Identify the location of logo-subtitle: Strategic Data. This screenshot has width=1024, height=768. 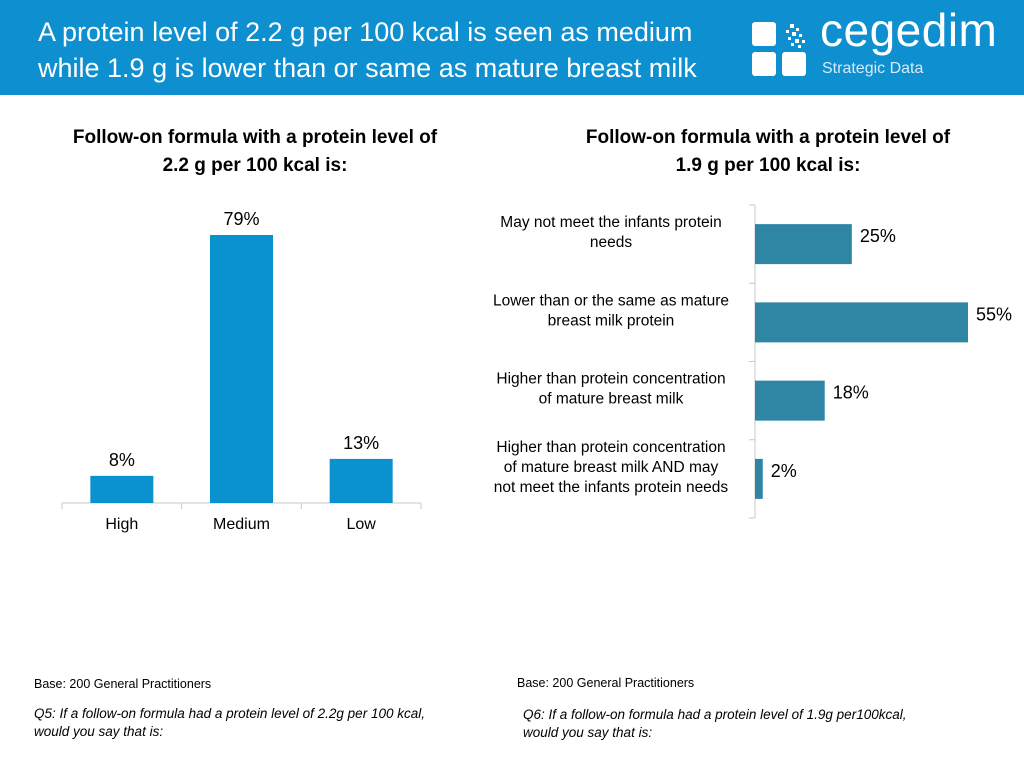
(873, 68).